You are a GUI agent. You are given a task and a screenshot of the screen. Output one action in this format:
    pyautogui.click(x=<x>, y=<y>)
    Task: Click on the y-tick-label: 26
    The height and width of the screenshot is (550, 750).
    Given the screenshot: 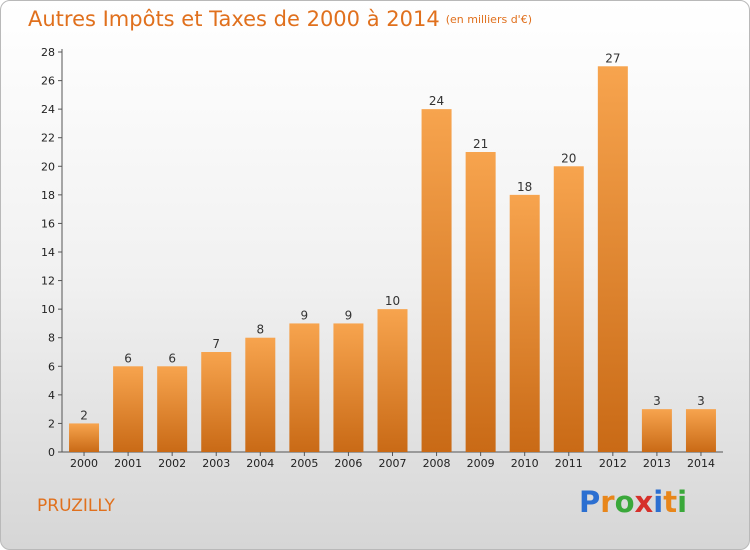 What is the action you would take?
    pyautogui.click(x=48, y=81)
    